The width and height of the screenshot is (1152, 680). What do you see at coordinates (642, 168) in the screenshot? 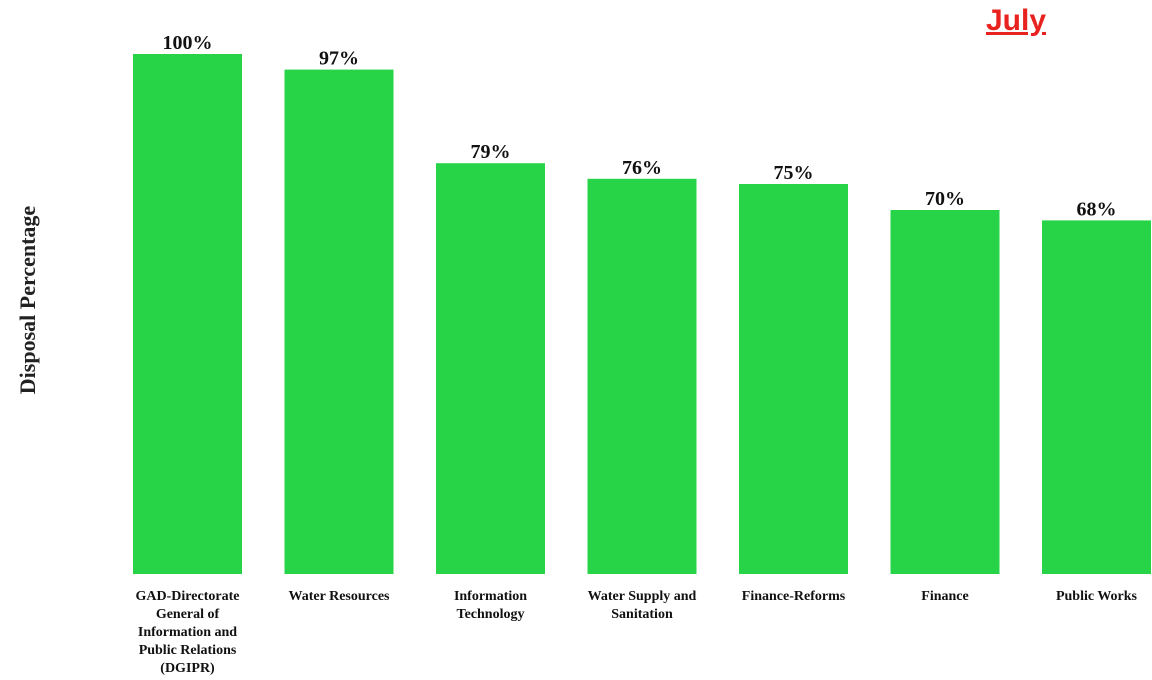
I see `data-label-3: 76%` at bounding box center [642, 168].